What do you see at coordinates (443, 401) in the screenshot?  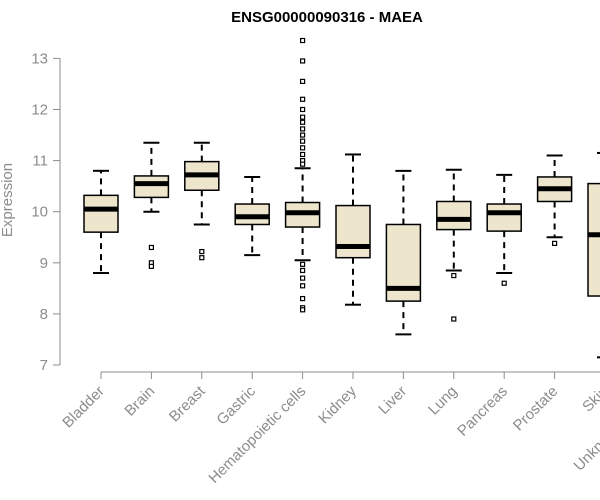 I see `x-tick-label: Lung` at bounding box center [443, 401].